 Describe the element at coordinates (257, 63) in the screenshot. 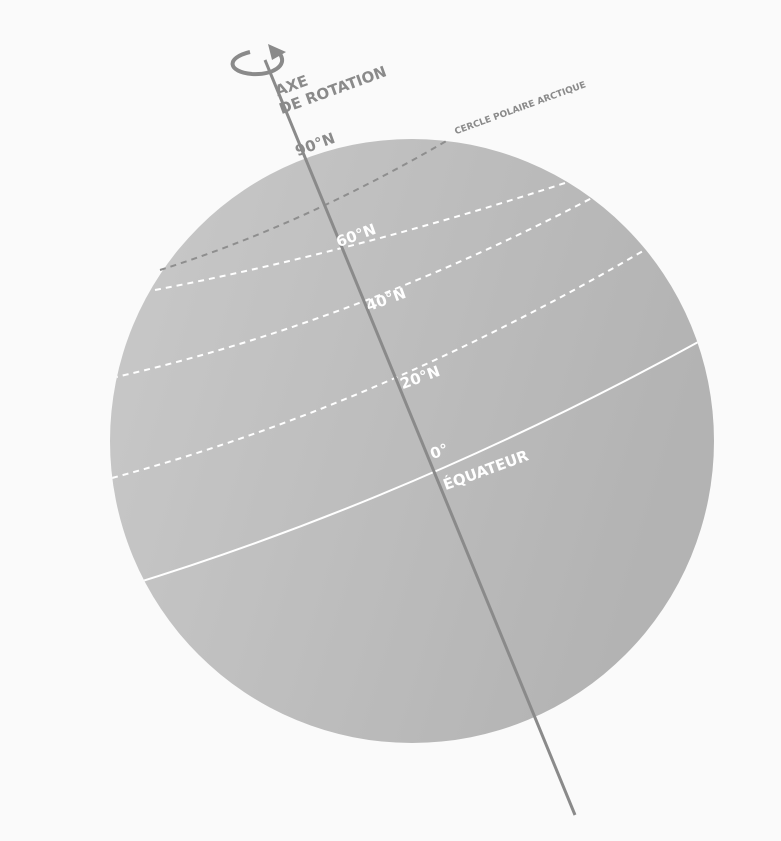

I see `rotation-arrow` at that location.